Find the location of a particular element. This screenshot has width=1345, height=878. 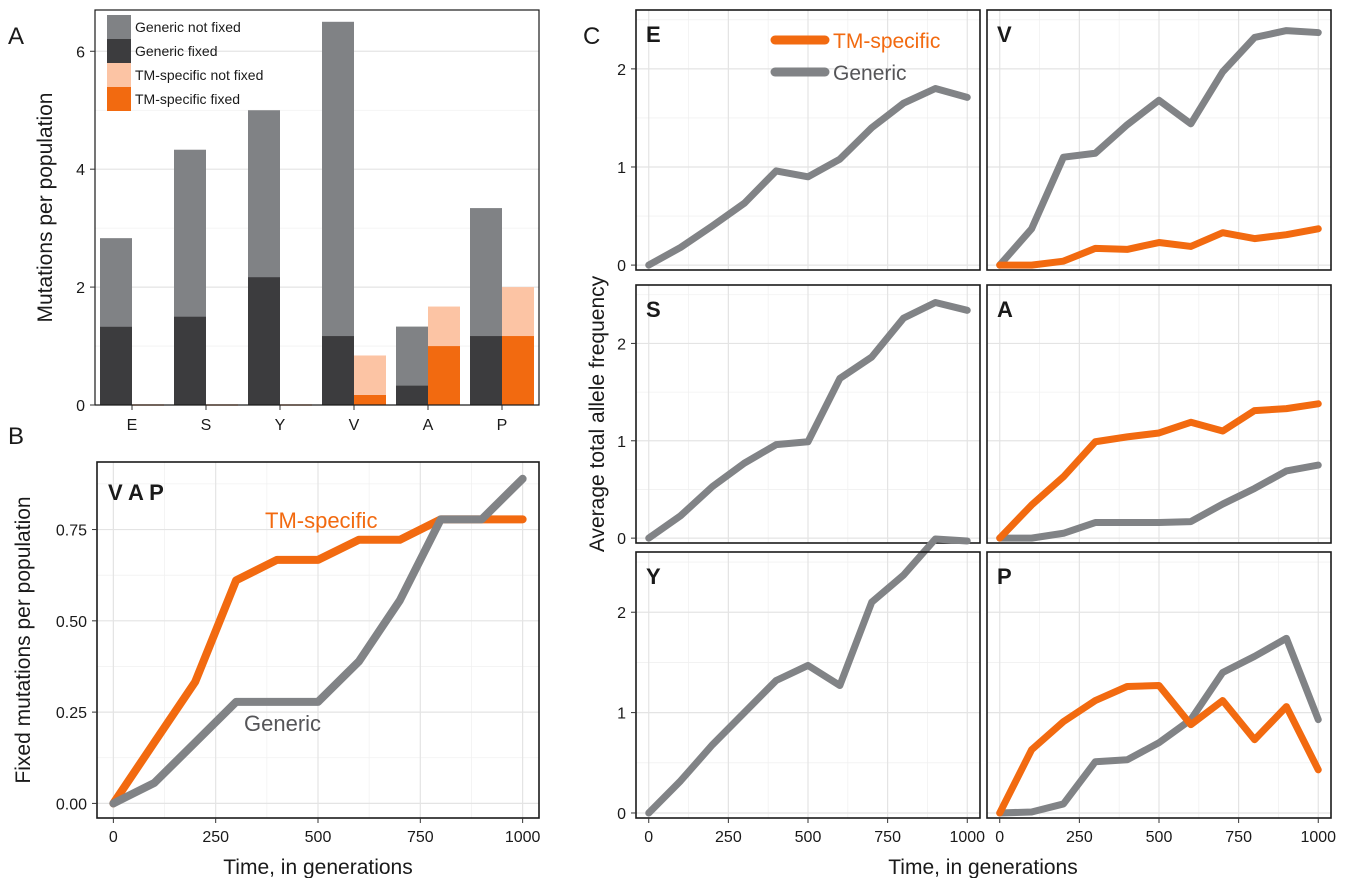

facet-s: S 0 1 2 is located at coordinates (799, 416).